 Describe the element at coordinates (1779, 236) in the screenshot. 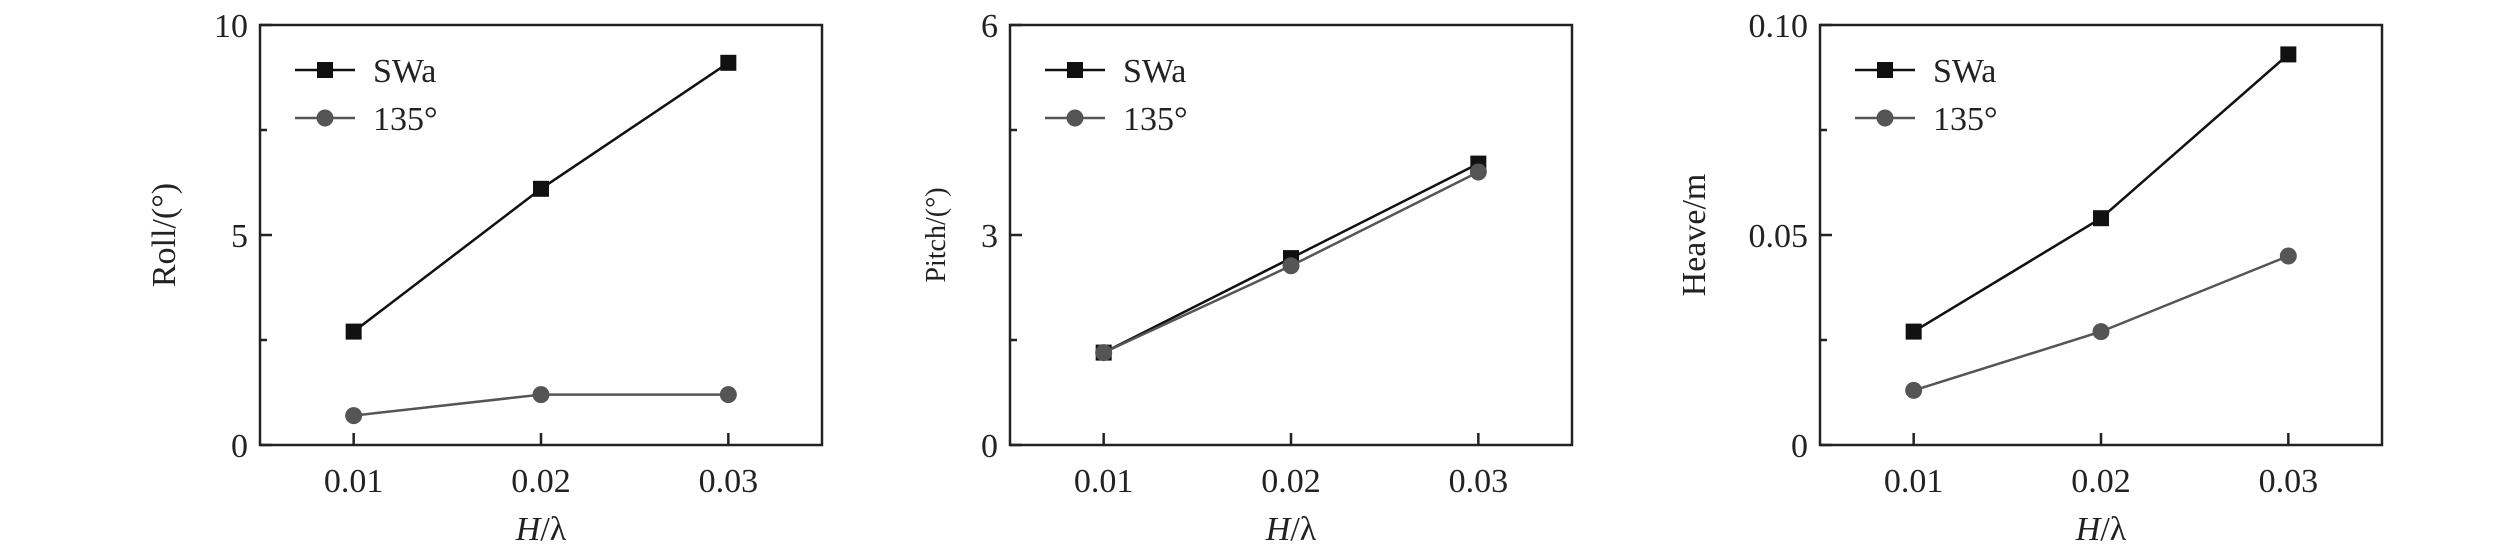

I see `y-tick-label: 0.05` at that location.